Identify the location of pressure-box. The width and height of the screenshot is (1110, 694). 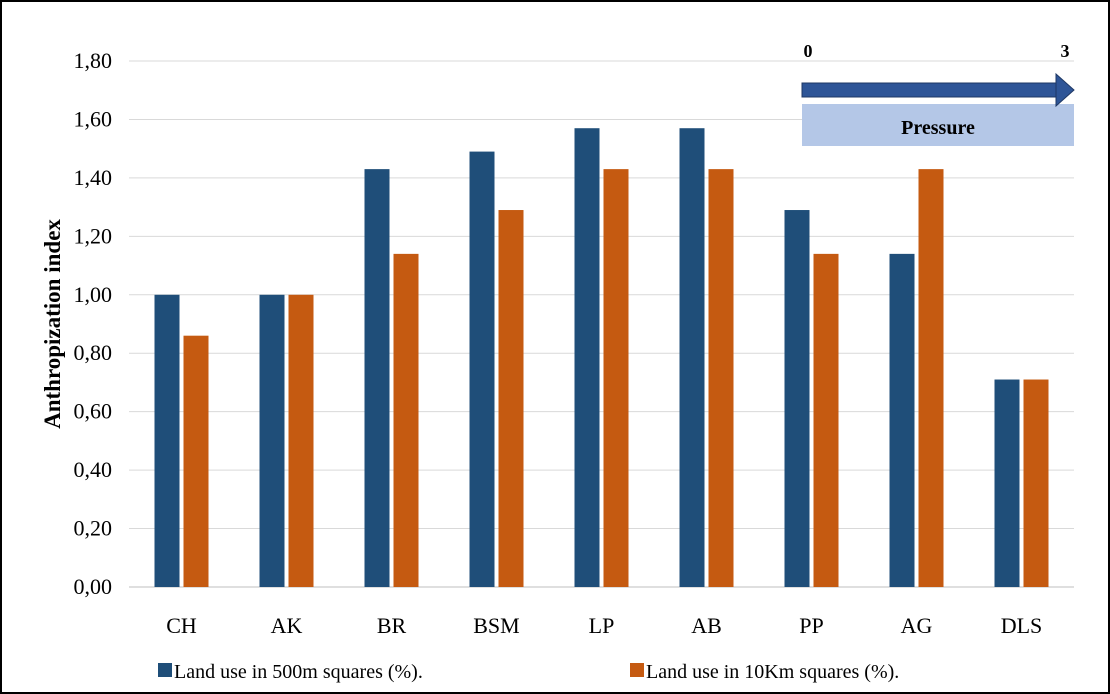
(938, 125).